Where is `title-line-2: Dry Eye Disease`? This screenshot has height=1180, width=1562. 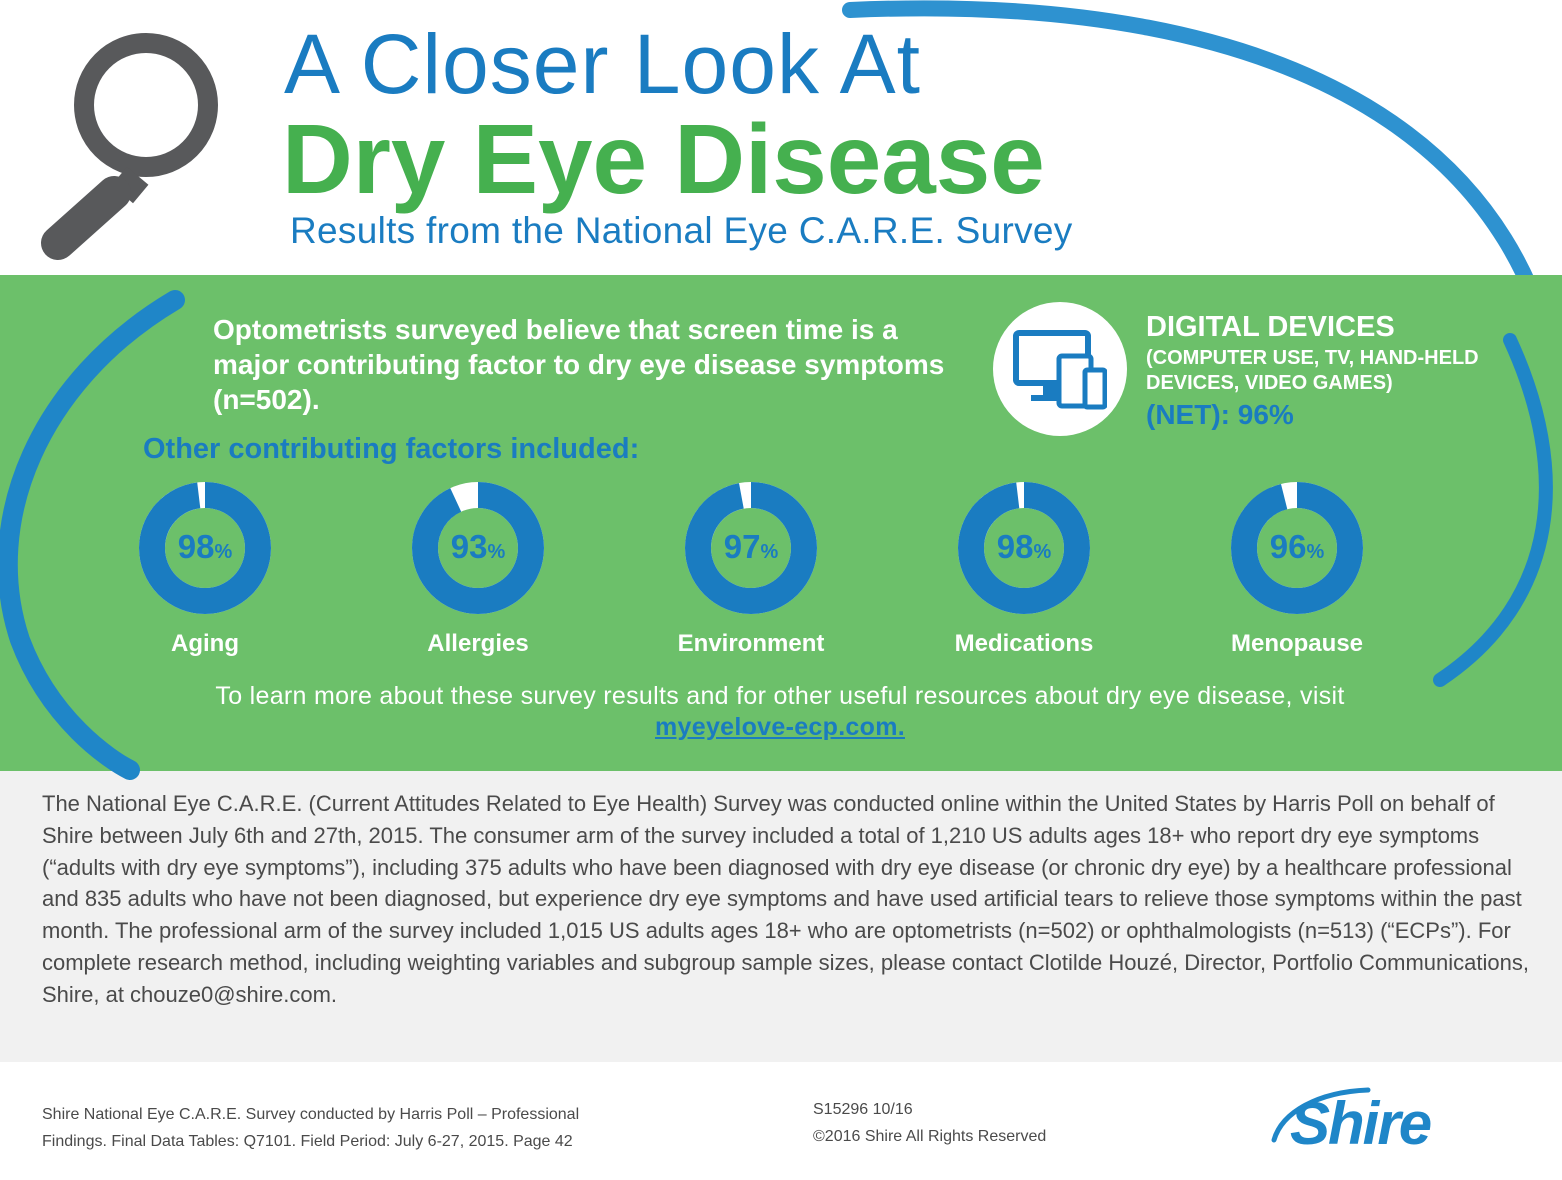
title-line-2: Dry Eye Disease is located at coordinates (663, 159).